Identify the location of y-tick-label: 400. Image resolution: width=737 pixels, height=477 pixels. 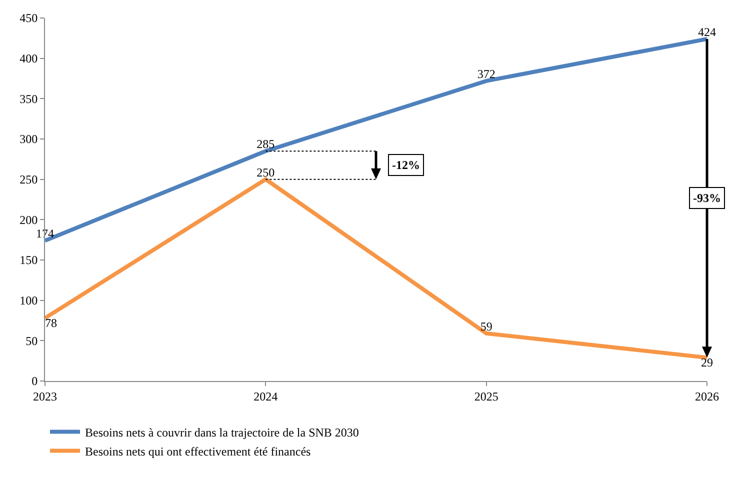
(29, 59).